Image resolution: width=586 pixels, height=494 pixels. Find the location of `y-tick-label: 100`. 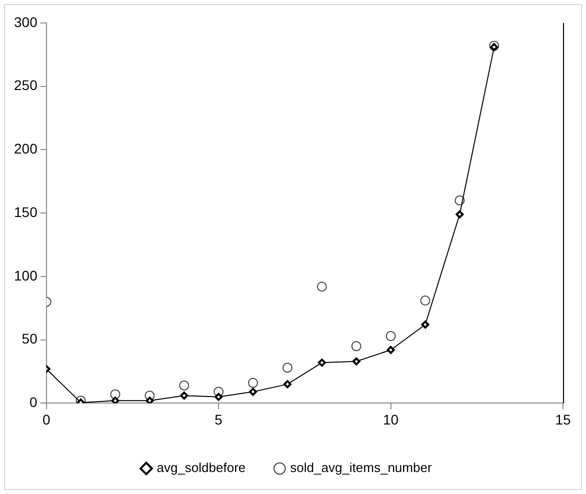

y-tick-label: 100 is located at coordinates (26, 275).